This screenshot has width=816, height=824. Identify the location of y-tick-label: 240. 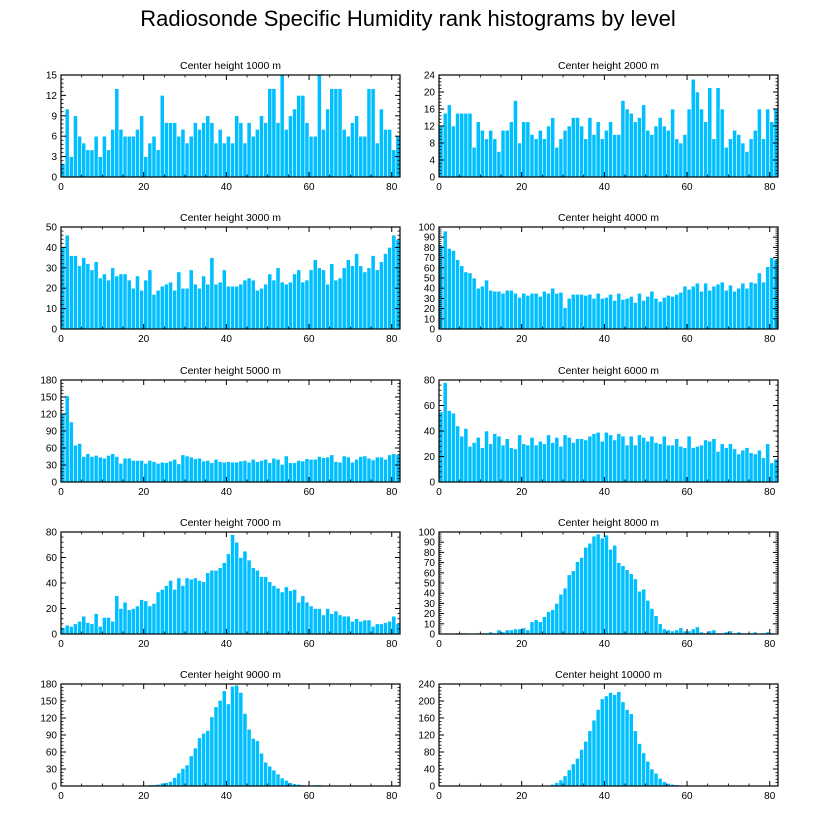
(426, 685).